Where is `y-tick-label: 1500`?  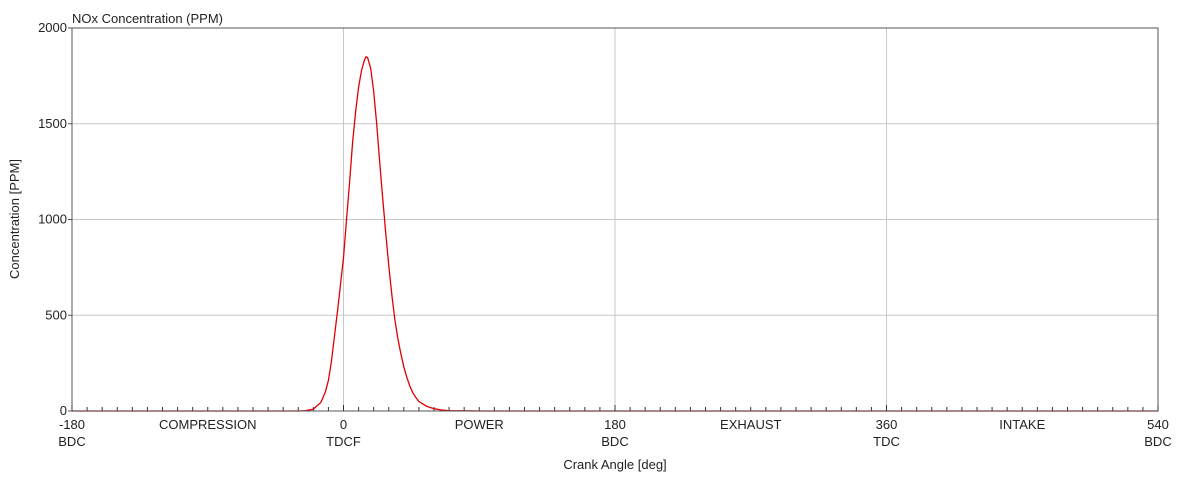
y-tick-label: 1500 is located at coordinates (52, 123).